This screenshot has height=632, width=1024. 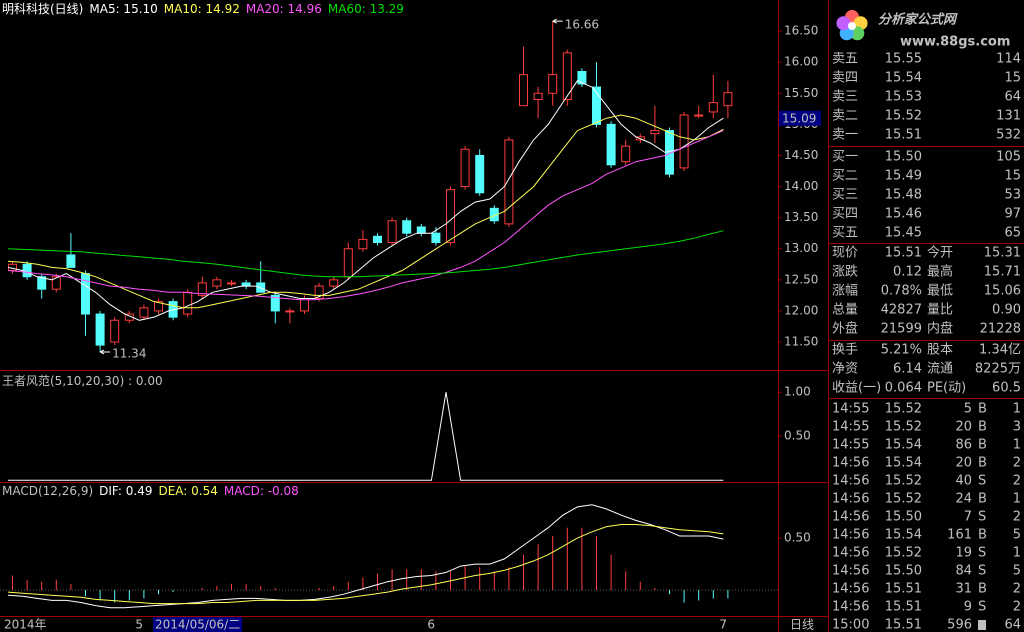 I want to click on x-tick-label: 7, so click(x=723, y=625).